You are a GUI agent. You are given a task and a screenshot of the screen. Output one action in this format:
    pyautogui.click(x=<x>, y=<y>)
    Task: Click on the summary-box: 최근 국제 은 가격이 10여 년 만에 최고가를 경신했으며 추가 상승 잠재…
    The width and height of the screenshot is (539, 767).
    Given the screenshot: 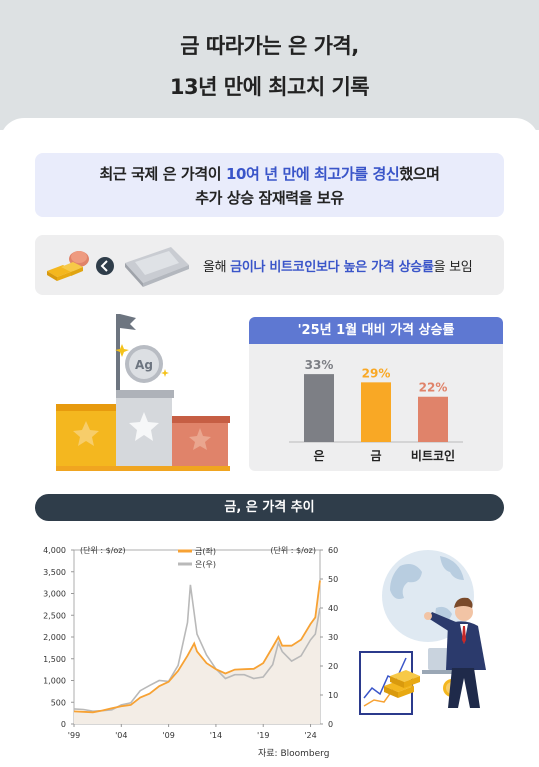 What is the action you would take?
    pyautogui.click(x=269, y=185)
    